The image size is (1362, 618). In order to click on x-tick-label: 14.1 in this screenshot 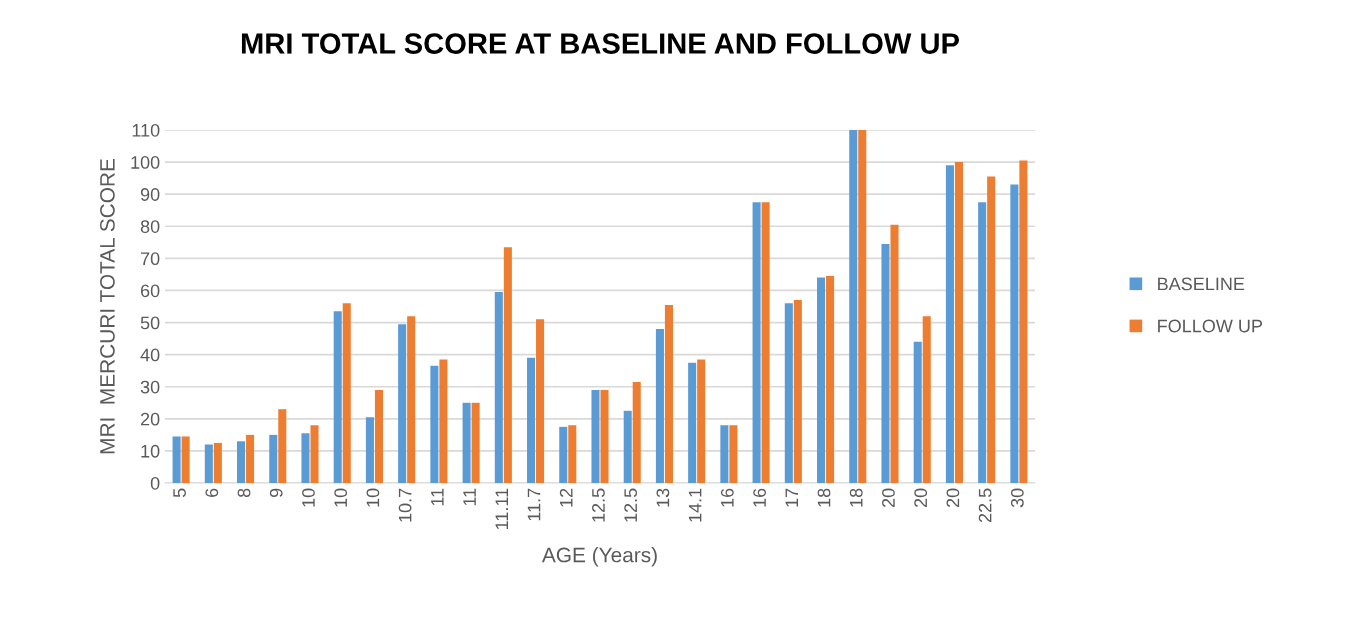, I will do `click(695, 505)`.